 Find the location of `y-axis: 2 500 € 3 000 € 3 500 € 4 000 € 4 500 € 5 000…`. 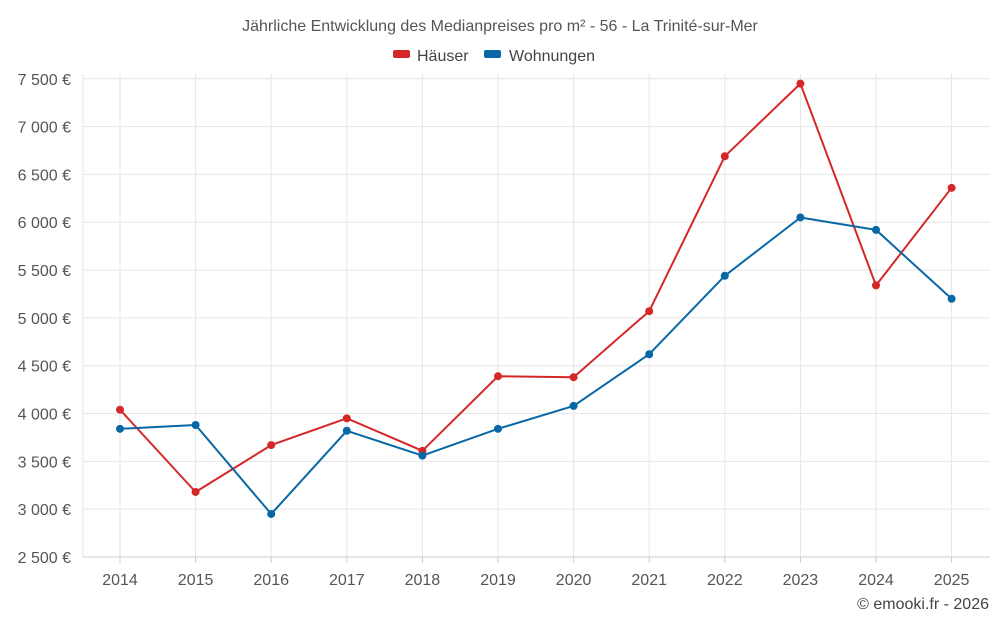

y-axis: 2 500 € 3 000 € 3 500 € 4 000 € 4 500 € 5 000… is located at coordinates (51, 319).